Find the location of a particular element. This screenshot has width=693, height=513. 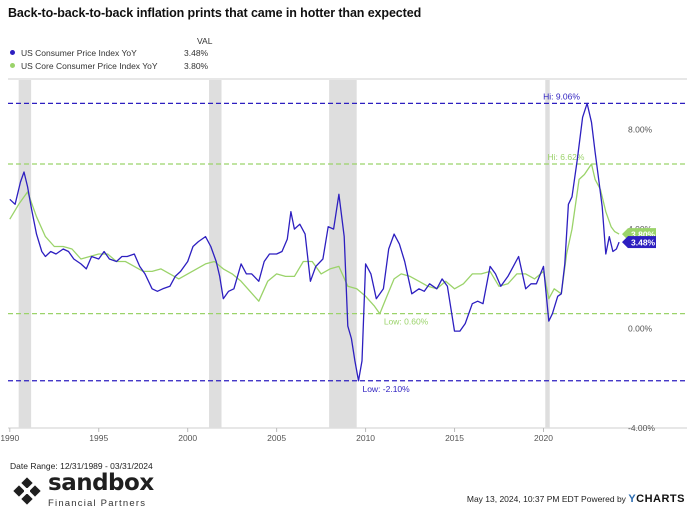

x-tick-label: 2015 is located at coordinates (454, 438).